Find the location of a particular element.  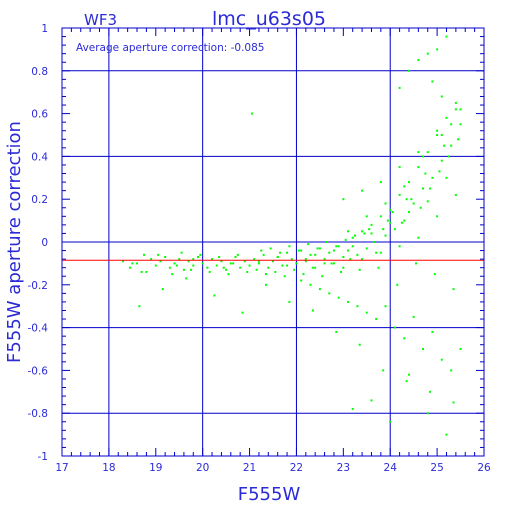

y-tick-label: -0.2 is located at coordinates (38, 286).